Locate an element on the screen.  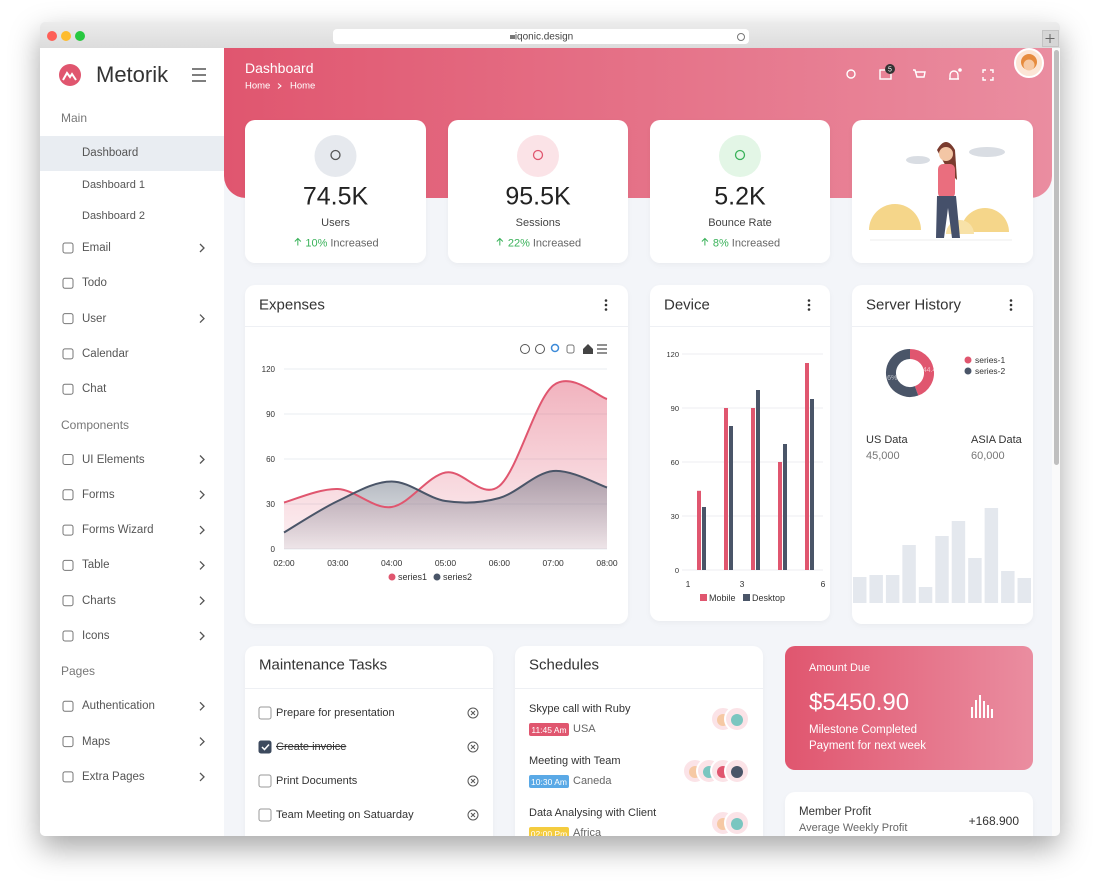
task-text: Team Meeting on Satuarday is located at coordinates (345, 815).